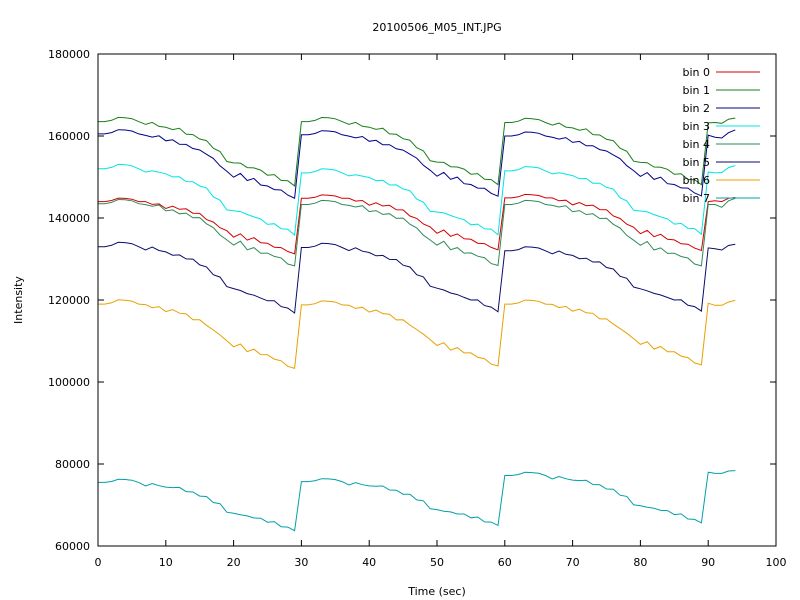 This screenshot has width=800, height=600. What do you see at coordinates (166, 562) in the screenshot?
I see `x-tick-label: 10` at bounding box center [166, 562].